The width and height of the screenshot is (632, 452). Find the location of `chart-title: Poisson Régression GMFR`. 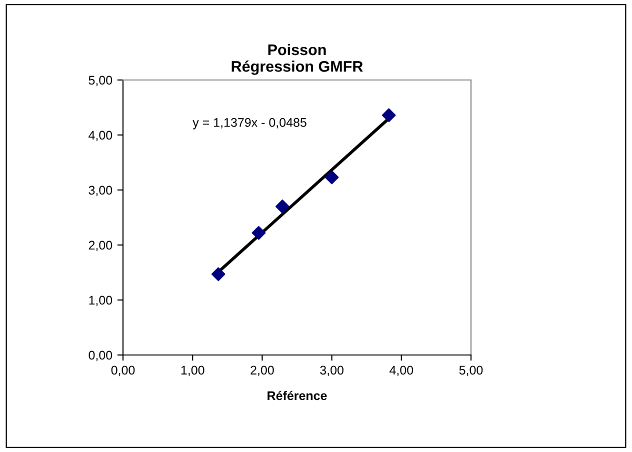

chart-title: Poisson Régression GMFR is located at coordinates (297, 59).